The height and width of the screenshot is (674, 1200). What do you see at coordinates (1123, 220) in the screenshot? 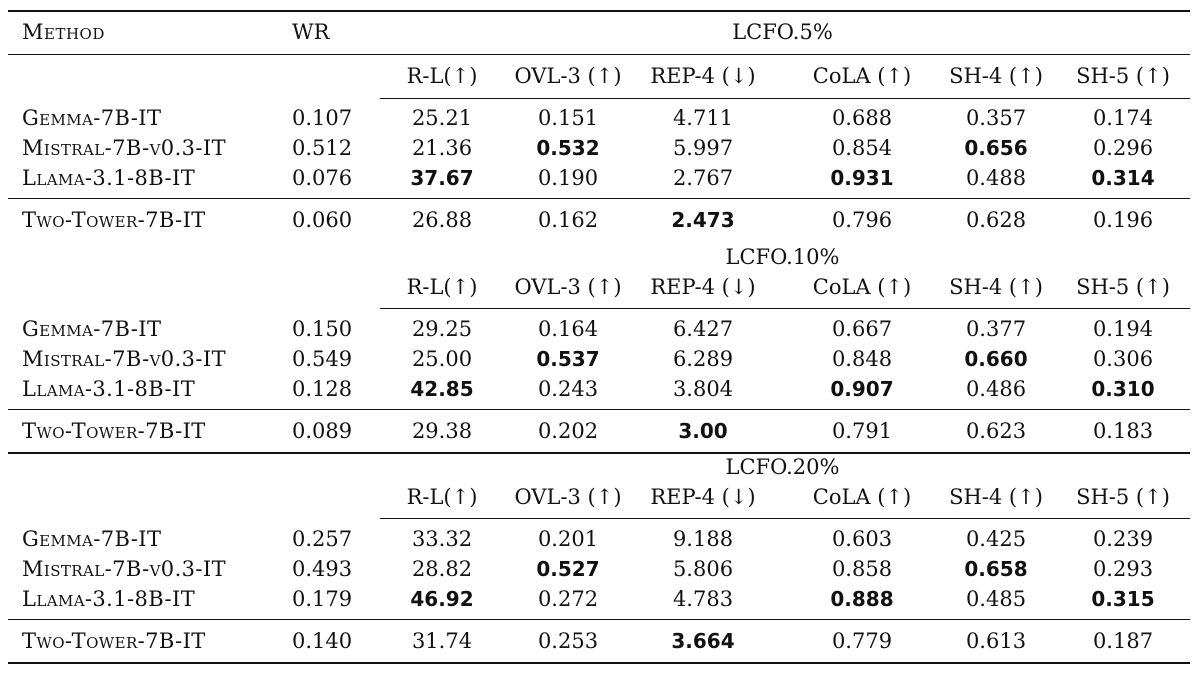
I see `metric-value: 0.196` at bounding box center [1123, 220].